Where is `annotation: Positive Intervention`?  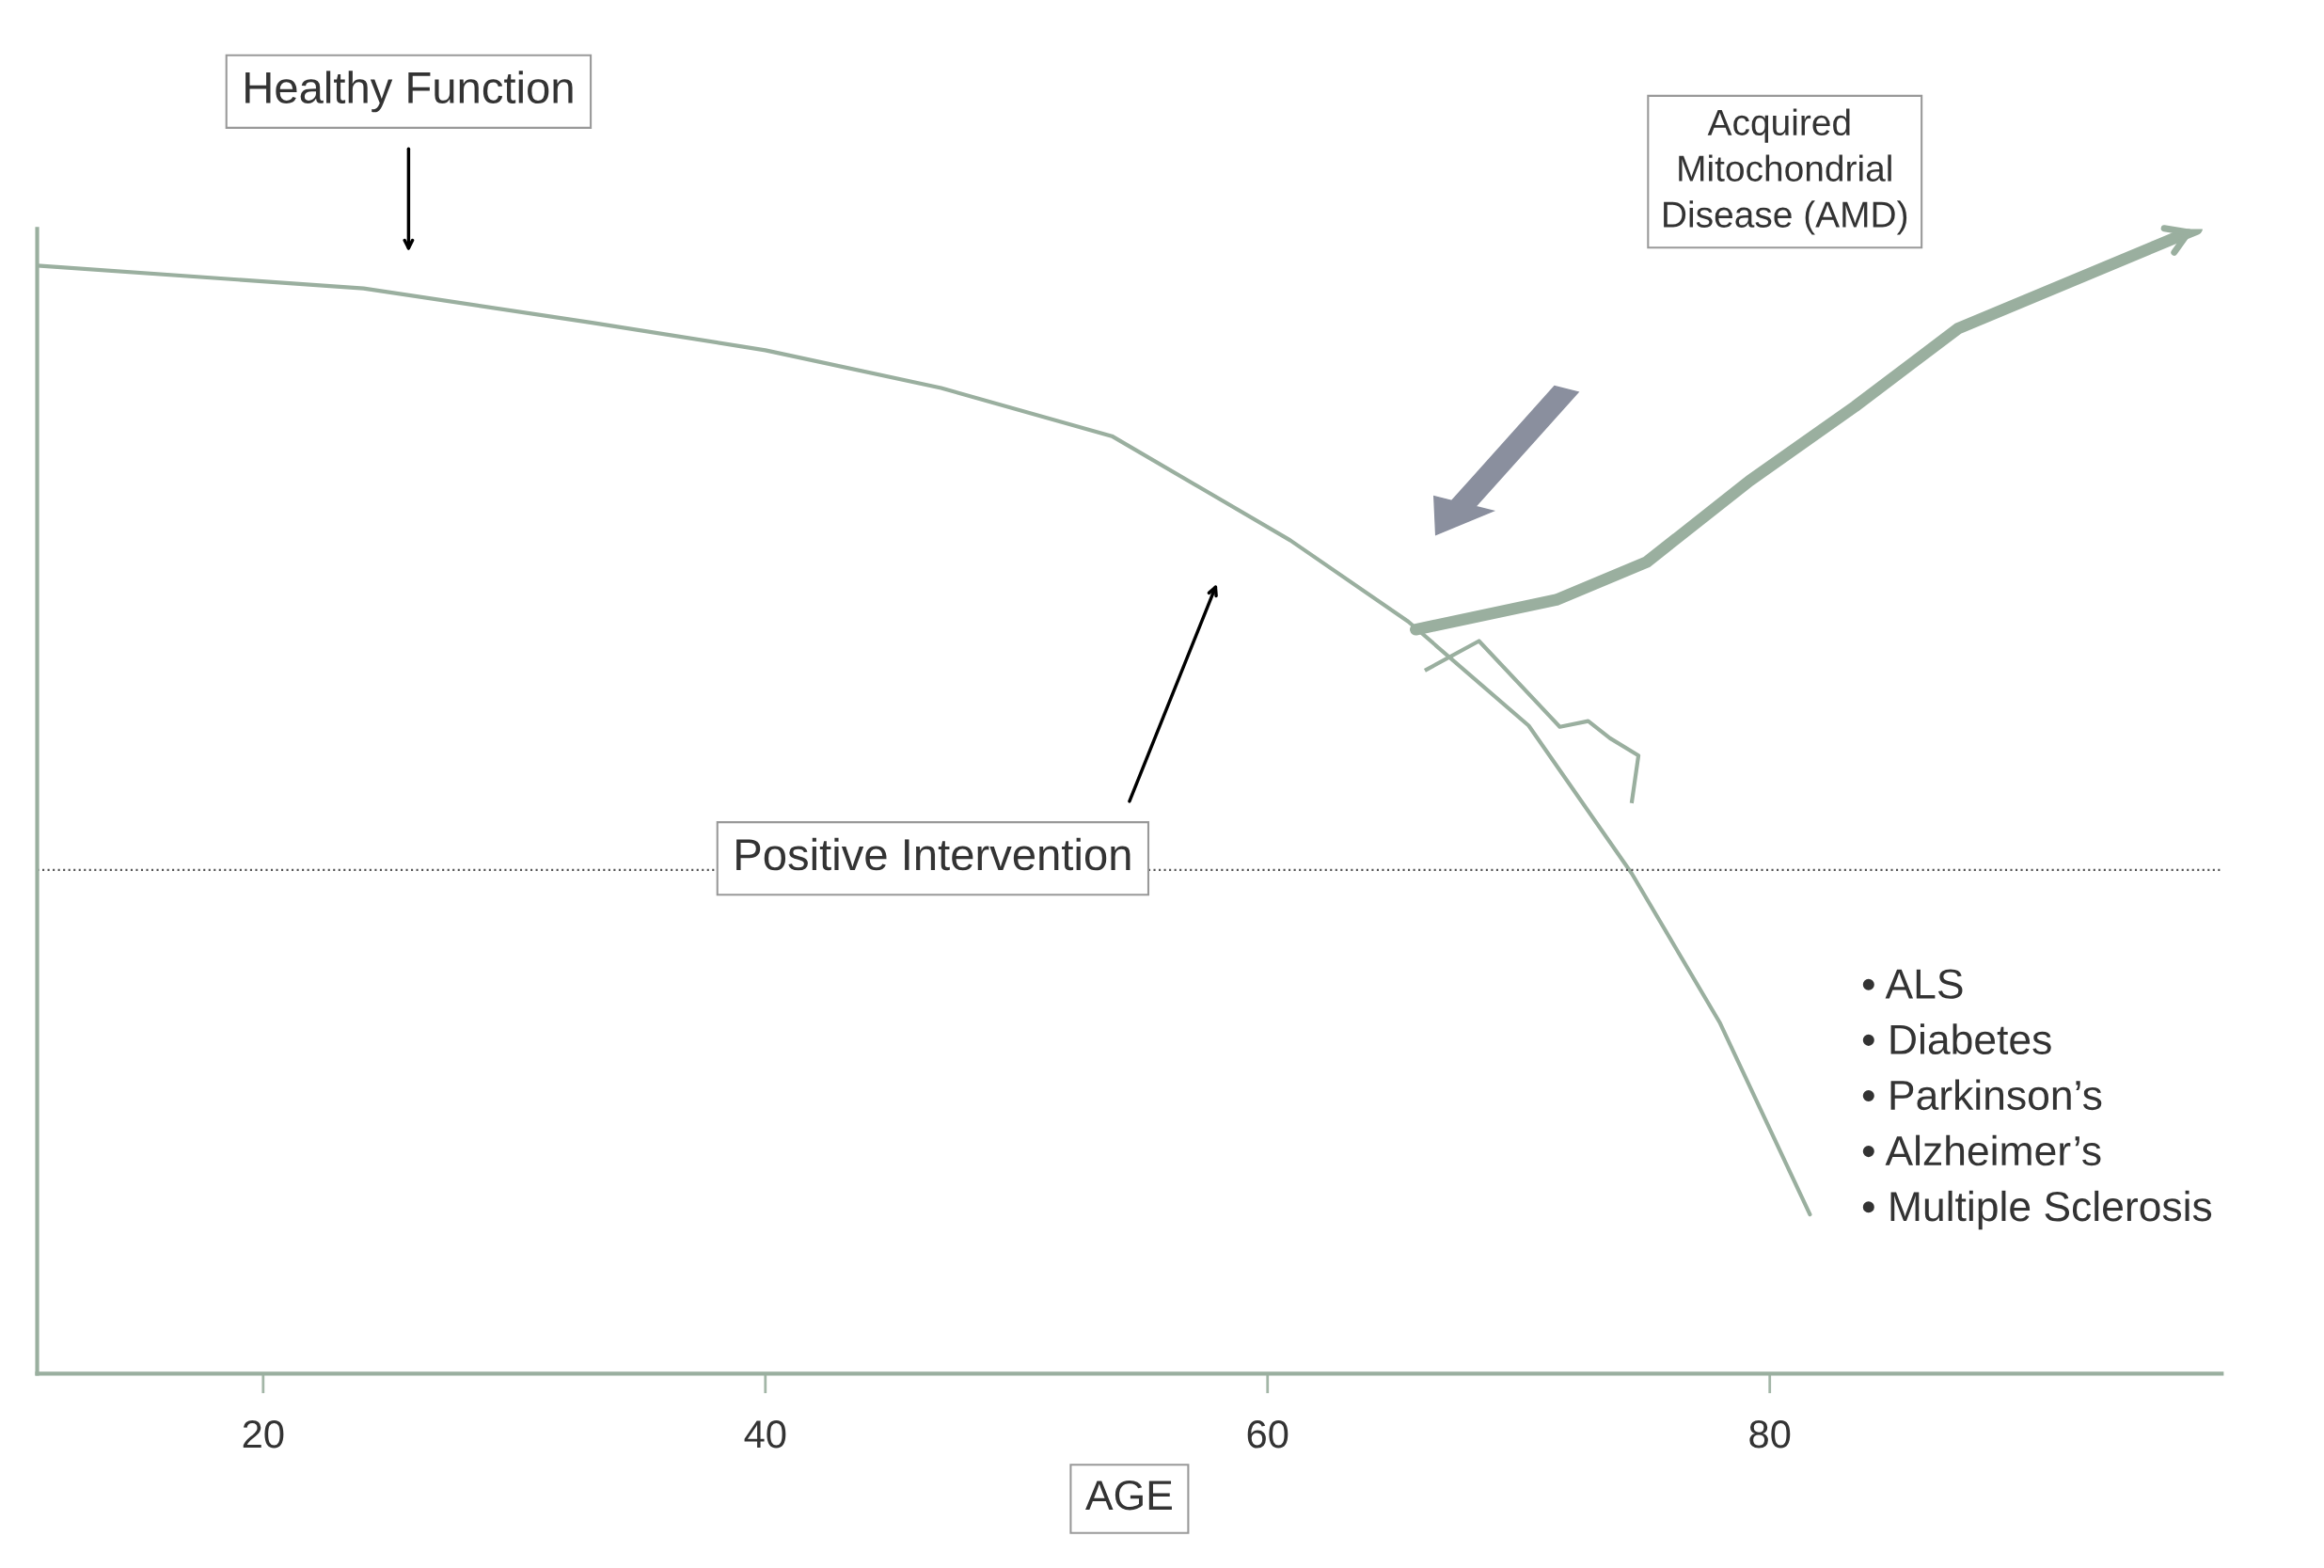
annotation: Positive Intervention is located at coordinates (933, 854).